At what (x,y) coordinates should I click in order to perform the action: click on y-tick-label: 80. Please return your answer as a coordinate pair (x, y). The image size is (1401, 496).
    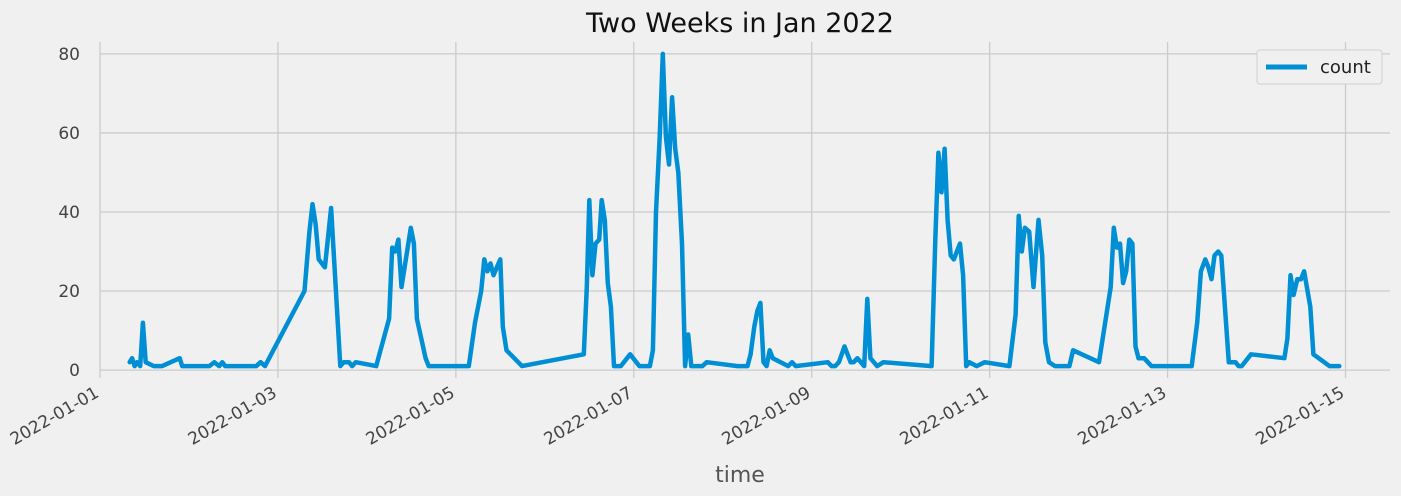
    Looking at the image, I should click on (69, 55).